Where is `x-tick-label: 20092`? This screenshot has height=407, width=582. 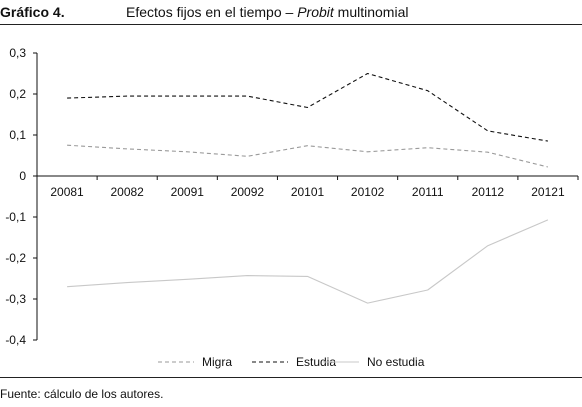 x-tick-label: 20092 is located at coordinates (248, 192).